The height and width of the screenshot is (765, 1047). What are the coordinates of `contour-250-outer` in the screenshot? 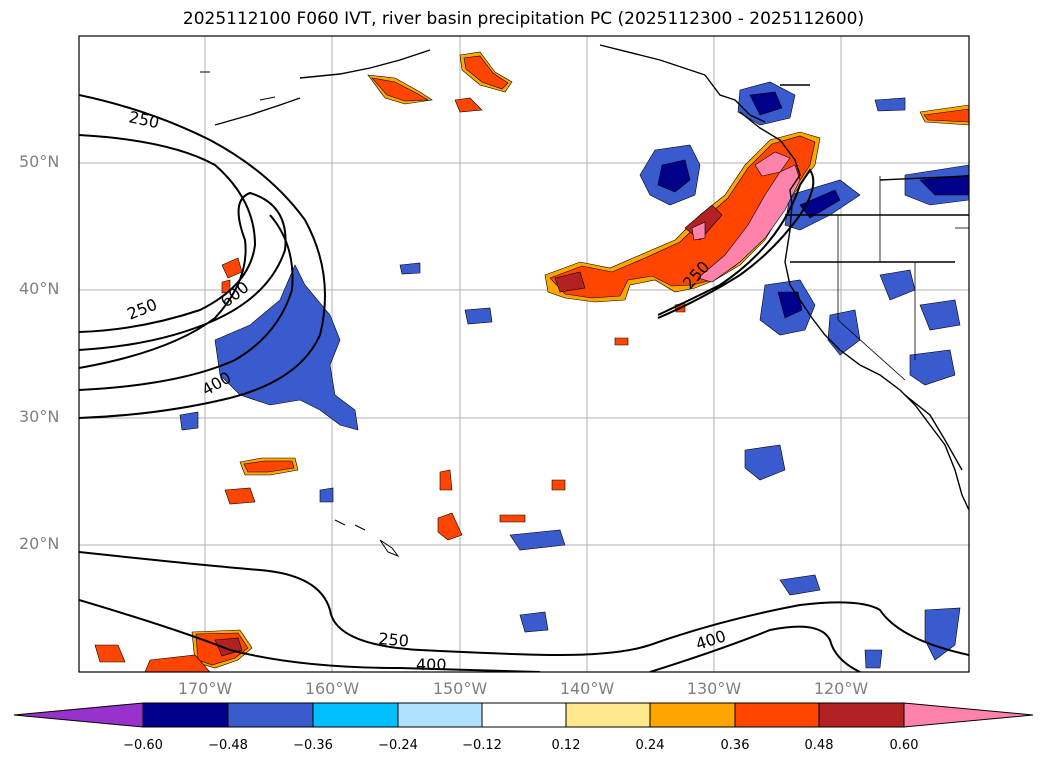 It's located at (202, 256).